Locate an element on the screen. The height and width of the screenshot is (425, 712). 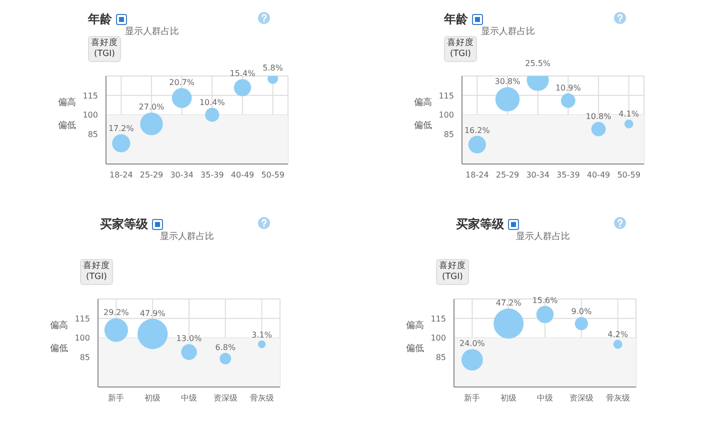
data-label: 3.1% is located at coordinates (262, 335).